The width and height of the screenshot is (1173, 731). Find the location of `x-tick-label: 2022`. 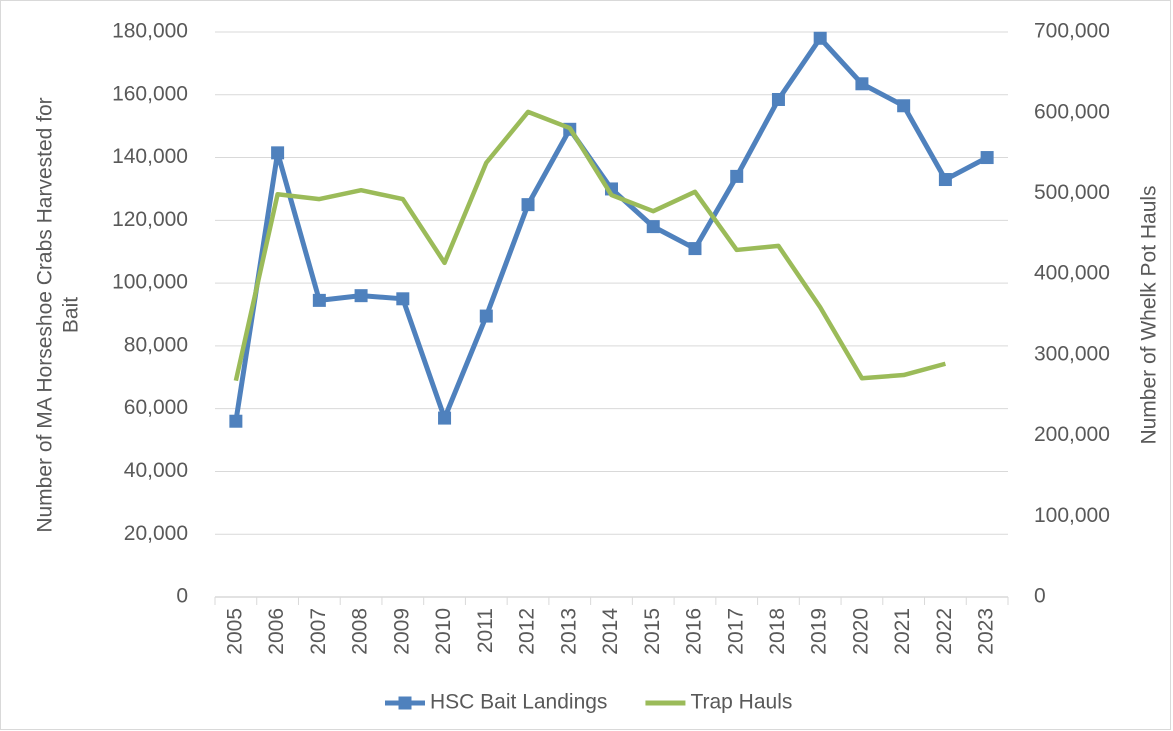

x-tick-label: 2022 is located at coordinates (944, 631).